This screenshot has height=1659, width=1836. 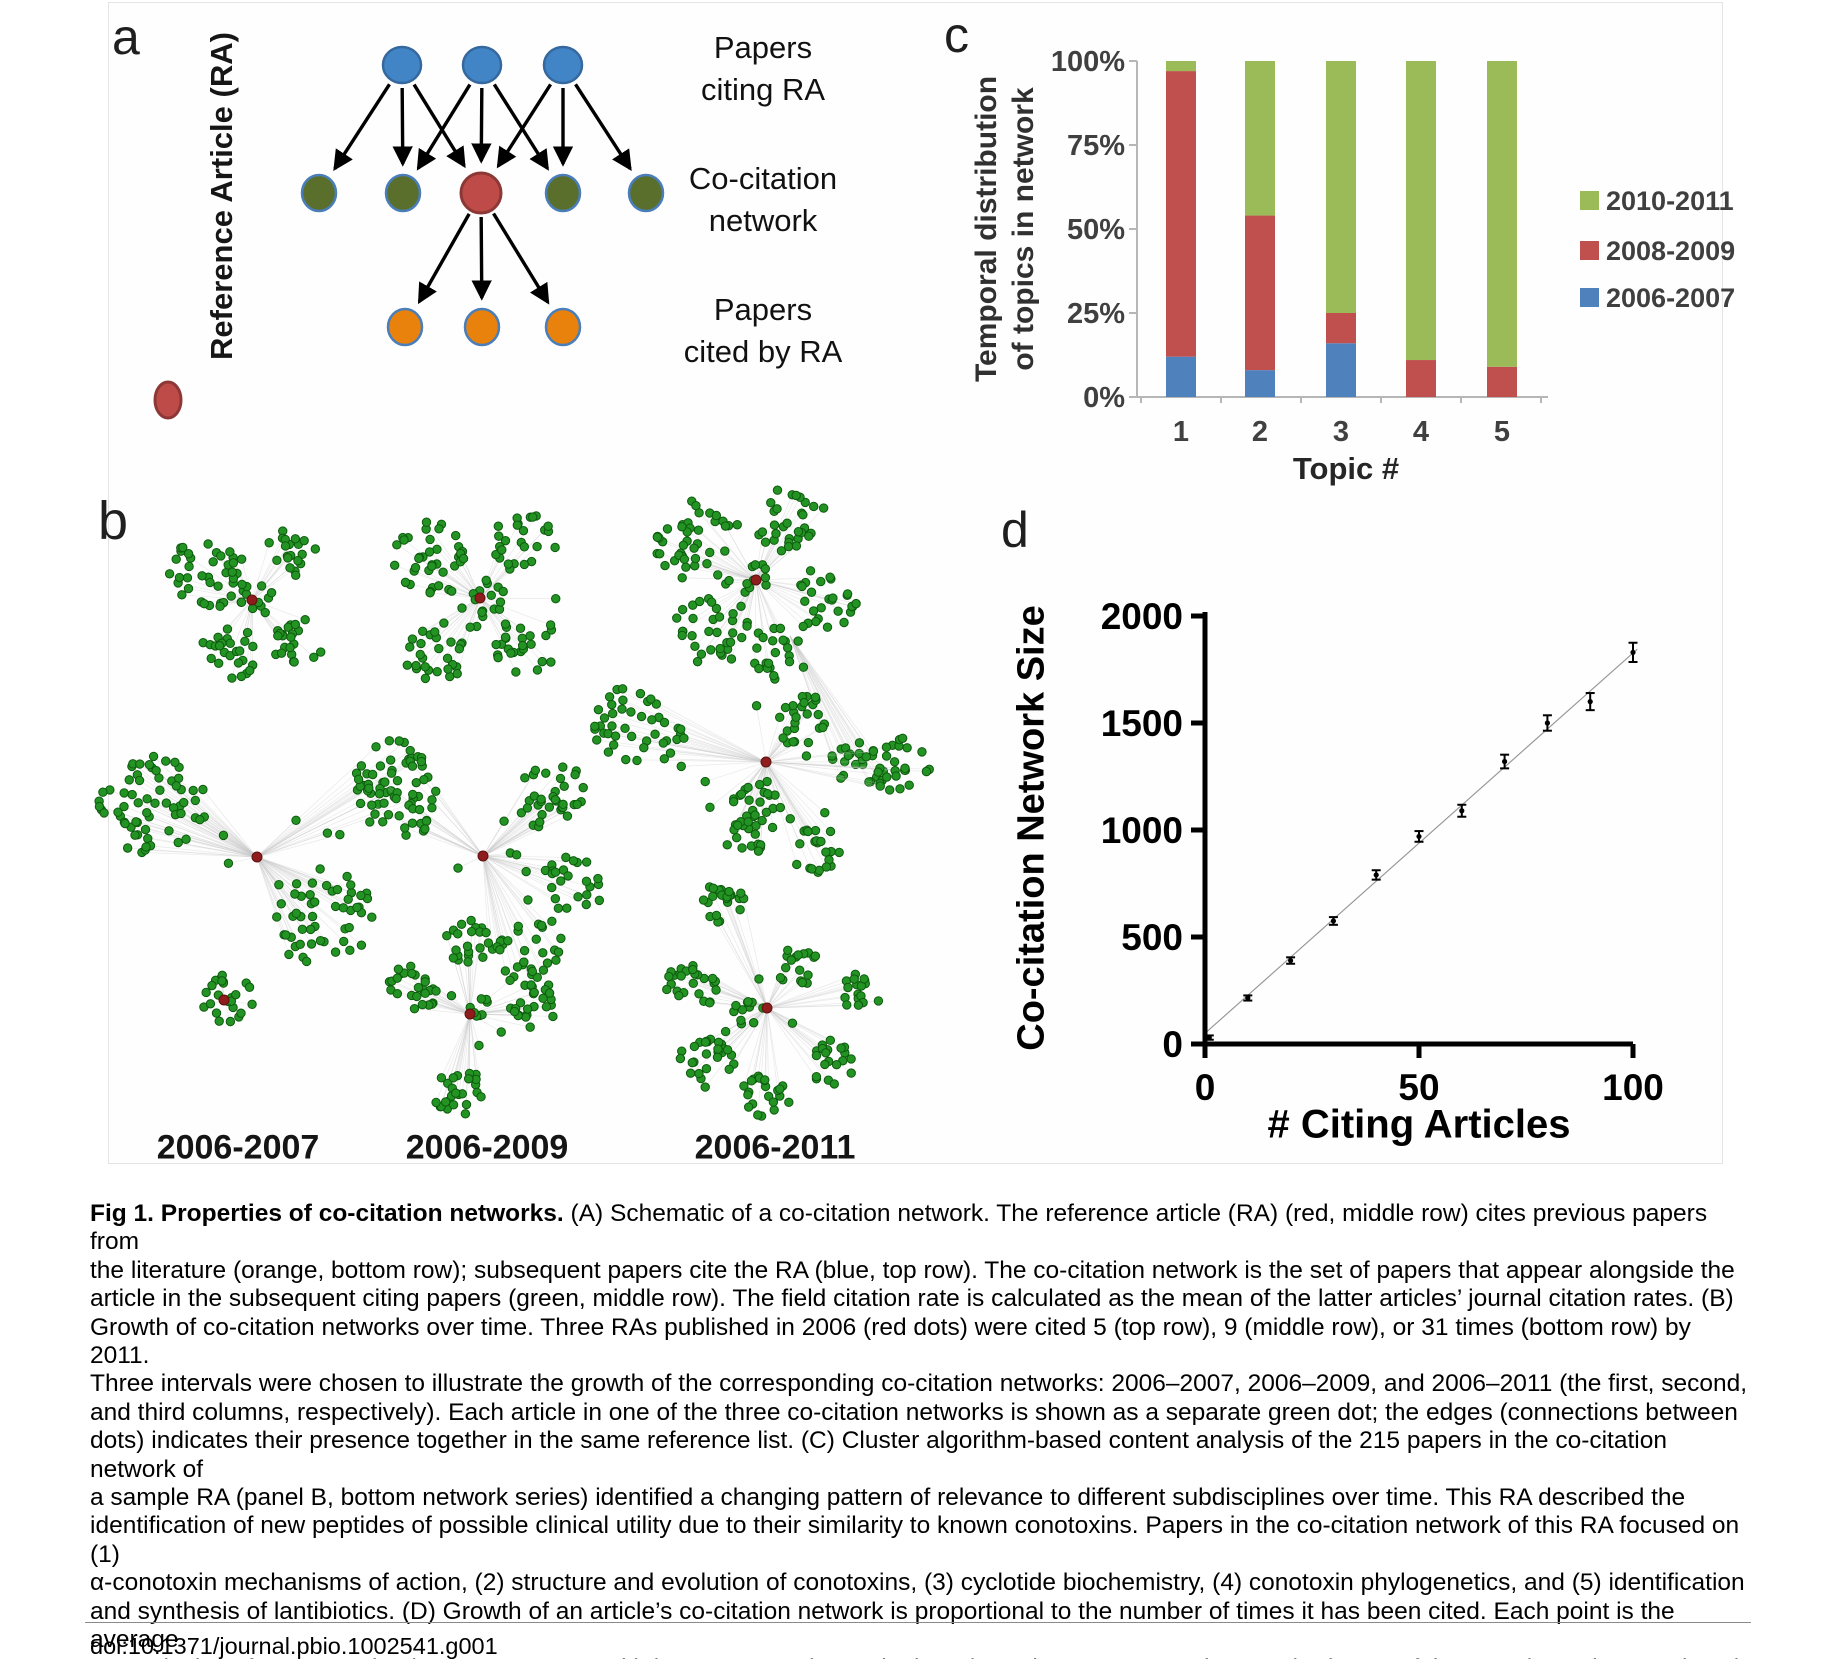 I want to click on bar-segment-2006-2007, so click(x=1341, y=370).